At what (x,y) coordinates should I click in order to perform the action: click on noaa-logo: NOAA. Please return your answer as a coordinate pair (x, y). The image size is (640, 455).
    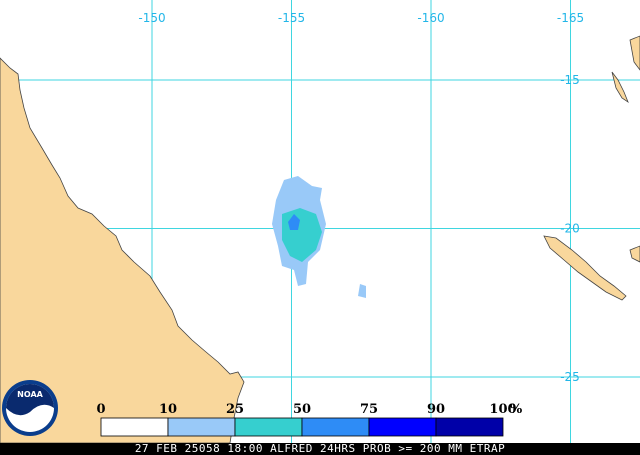
    Looking at the image, I should click on (30, 408).